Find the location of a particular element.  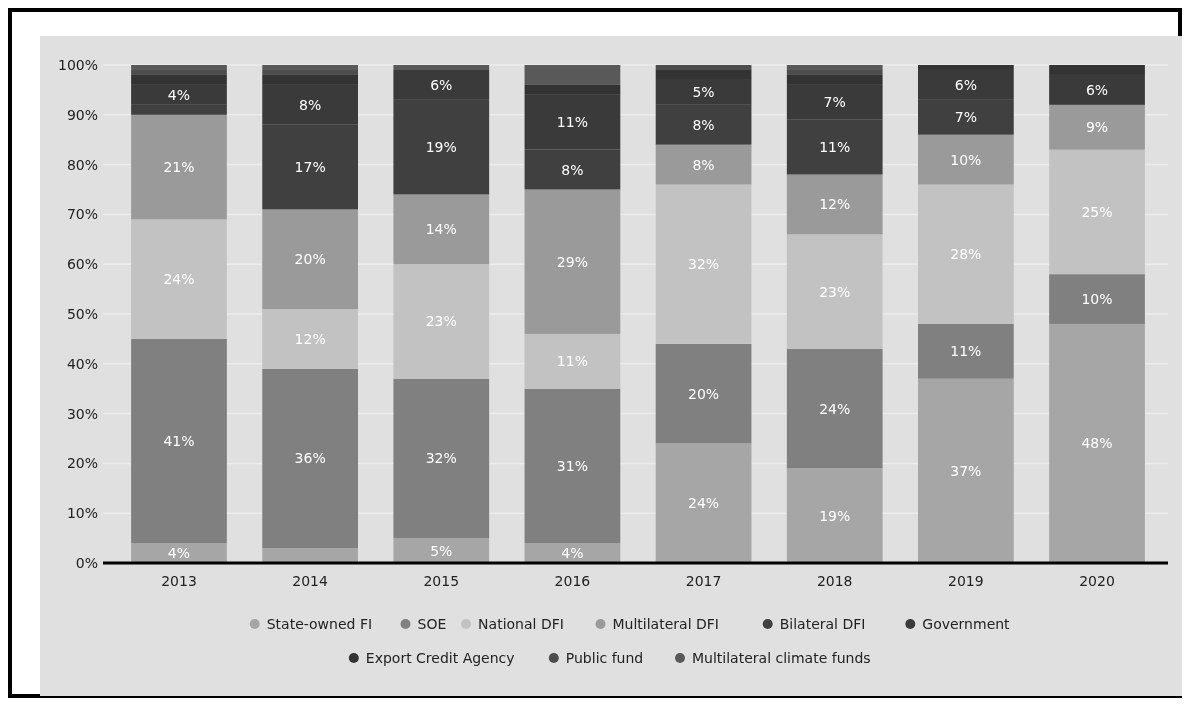

data-label: 21% is located at coordinates (179, 167).